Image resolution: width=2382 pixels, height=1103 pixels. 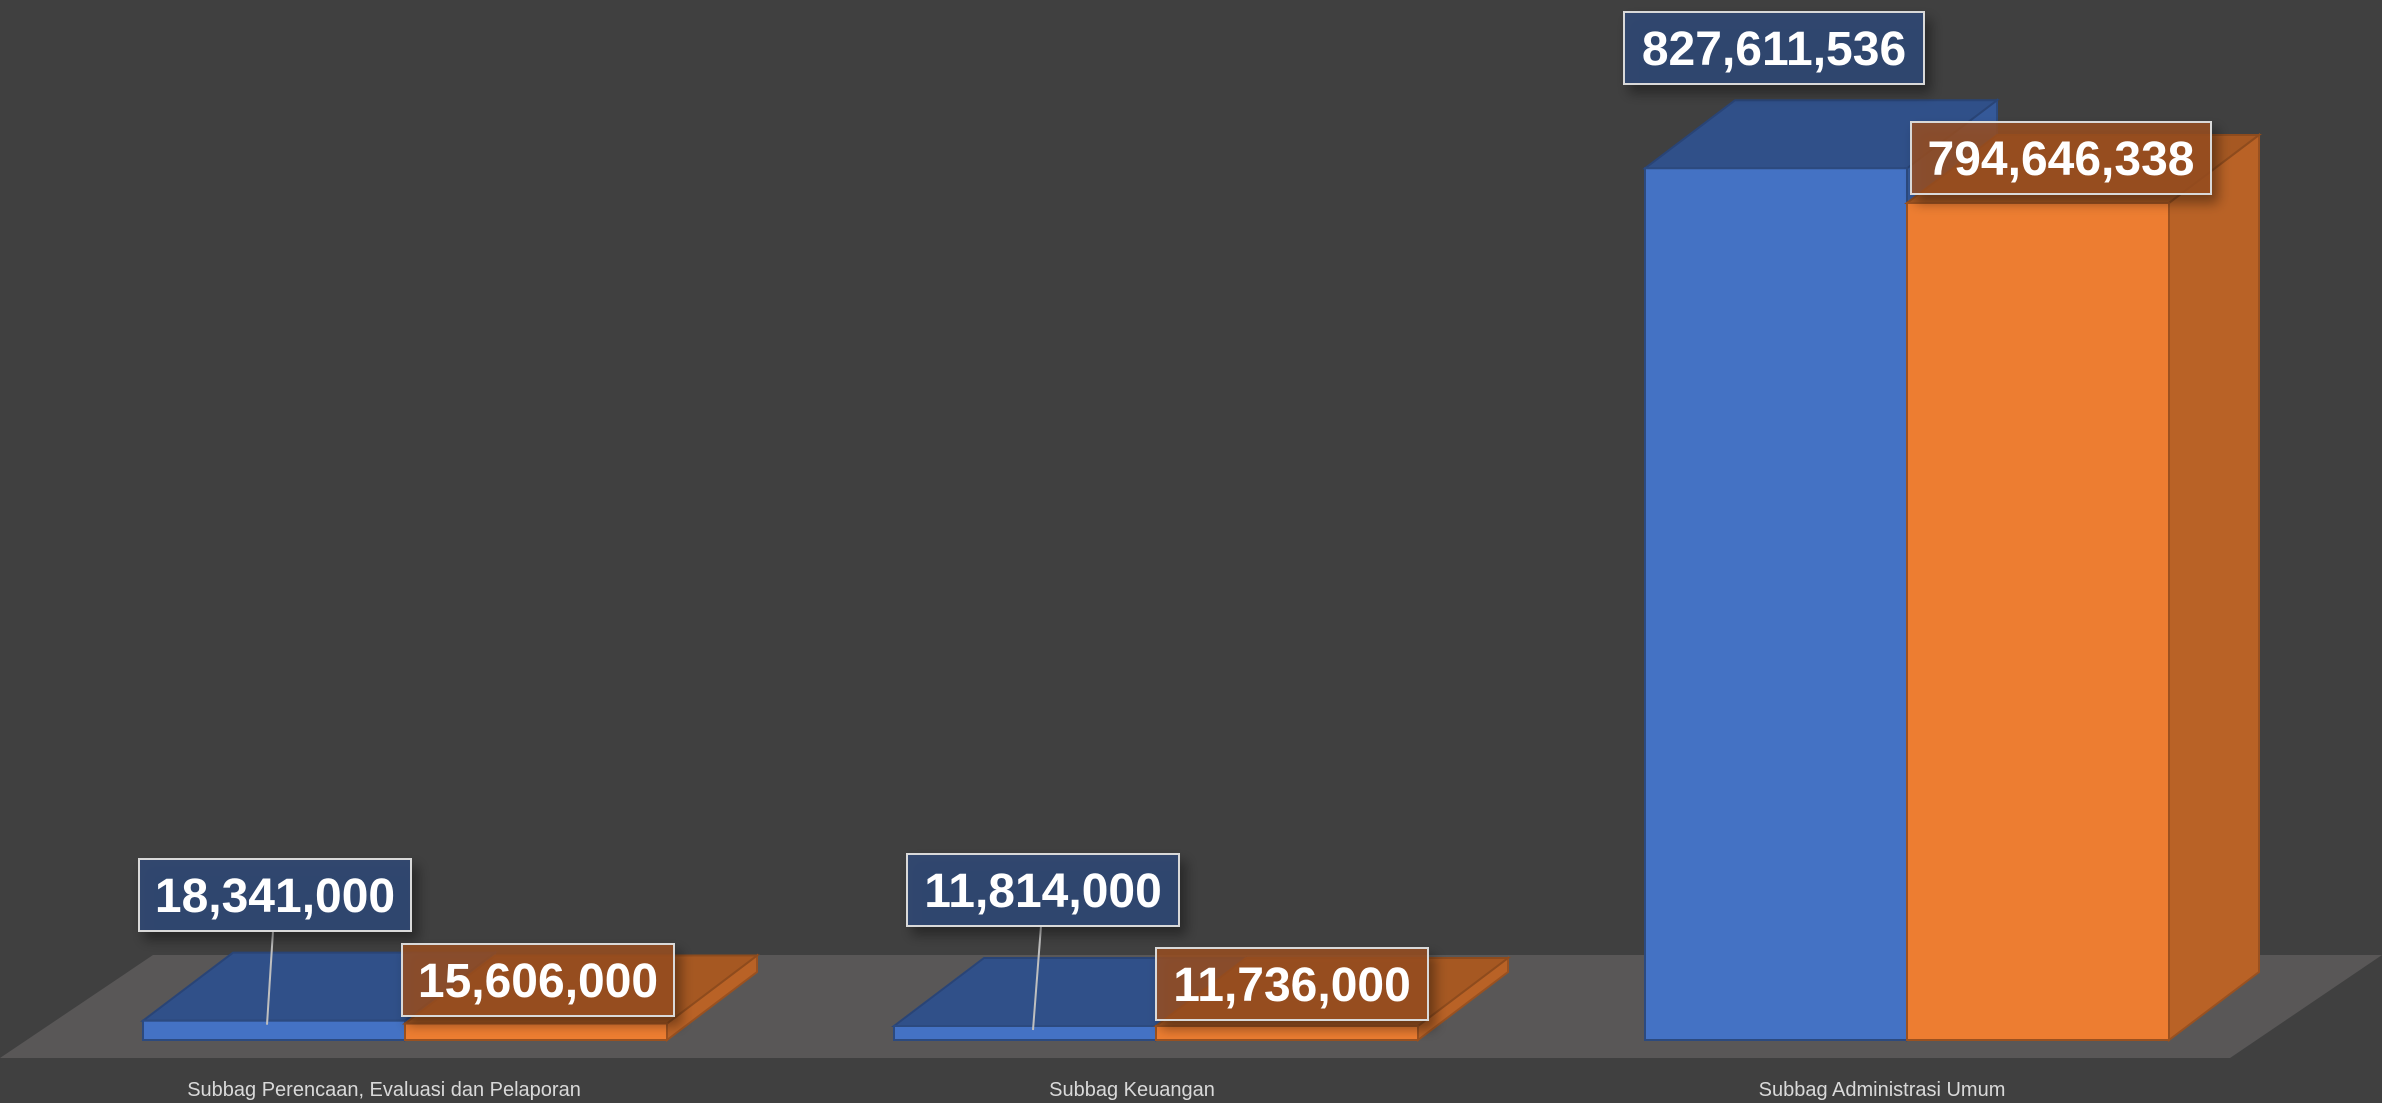 What do you see at coordinates (1882, 1090) in the screenshot?
I see `category-label-3: Subbag Administrasi Umum` at bounding box center [1882, 1090].